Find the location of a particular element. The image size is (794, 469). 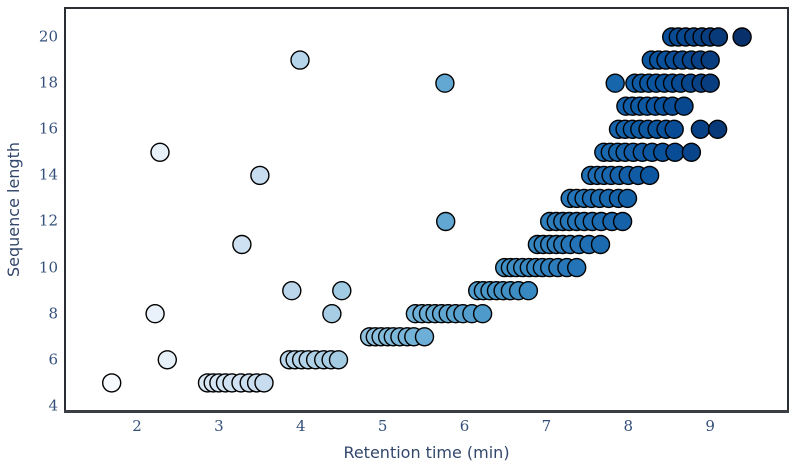

y-tick-label: 16 is located at coordinates (48, 128).